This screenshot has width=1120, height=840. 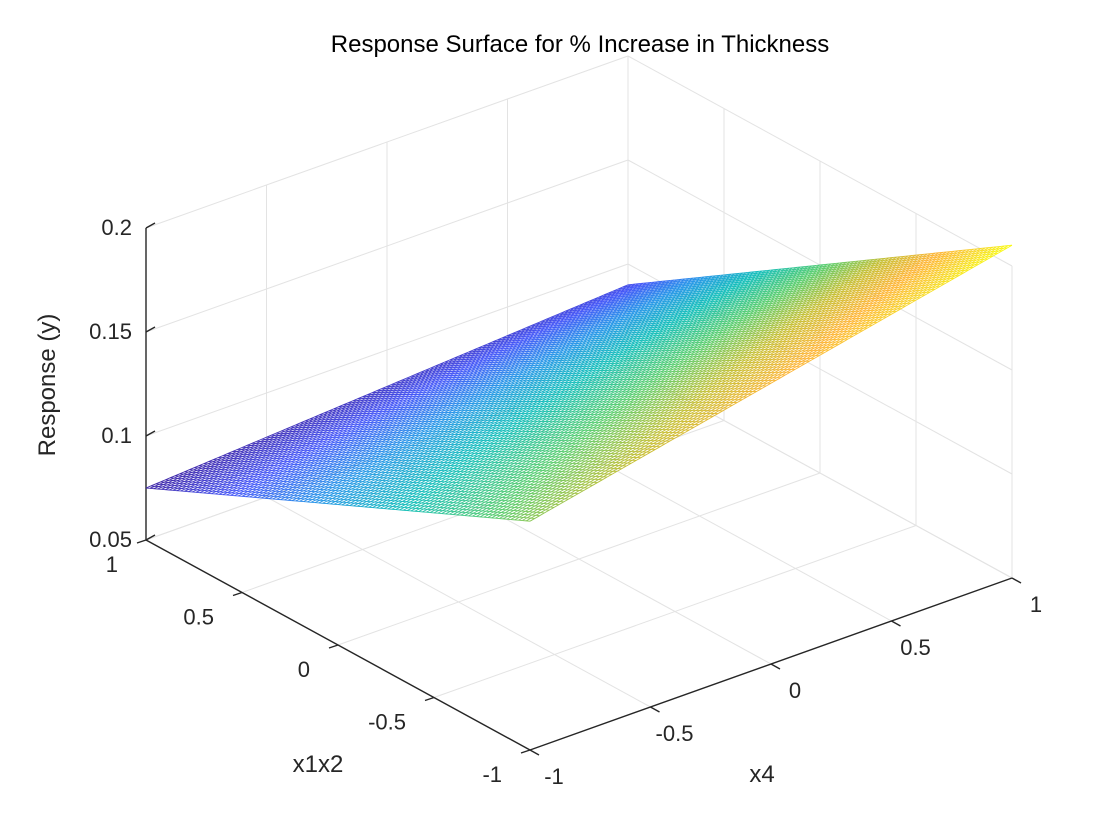 What do you see at coordinates (387, 142) in the screenshot?
I see `wall-gridline-z` at bounding box center [387, 142].